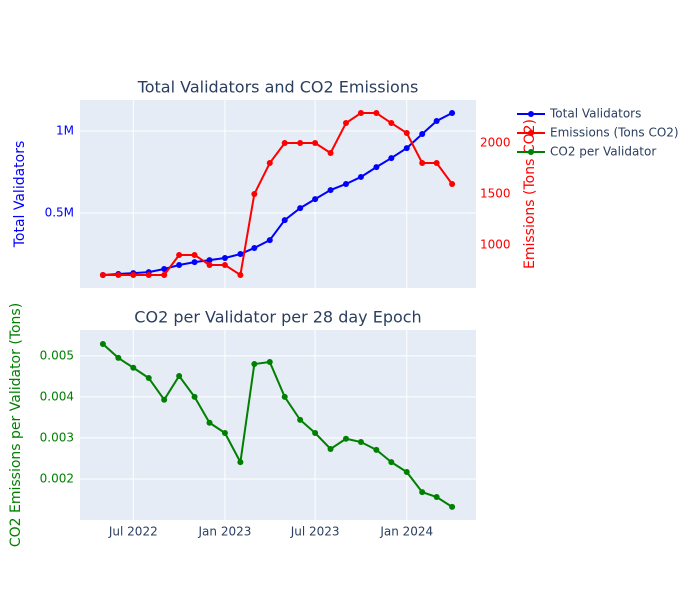 This screenshot has height=600, width=700. What do you see at coordinates (603, 152) in the screenshot?
I see `legend-label: CO2 per Validator` at bounding box center [603, 152].